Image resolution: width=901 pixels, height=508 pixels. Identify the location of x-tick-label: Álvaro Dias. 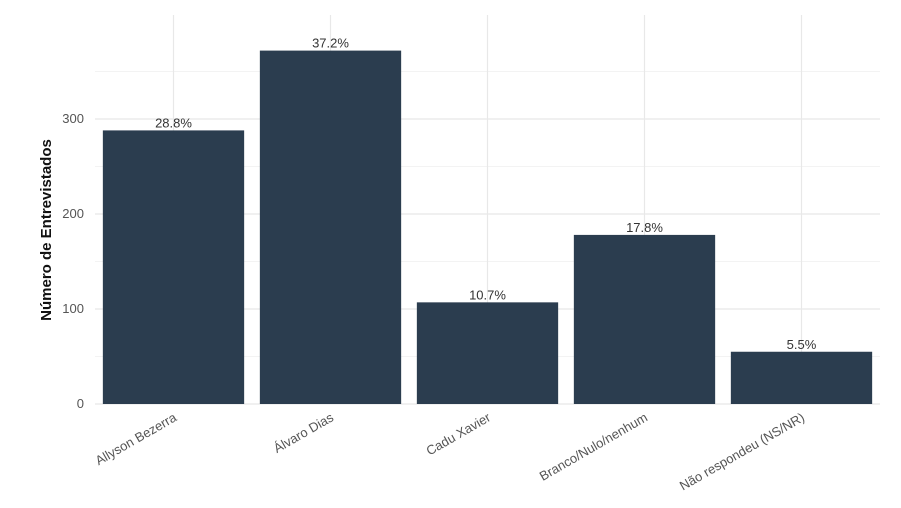
(303, 432).